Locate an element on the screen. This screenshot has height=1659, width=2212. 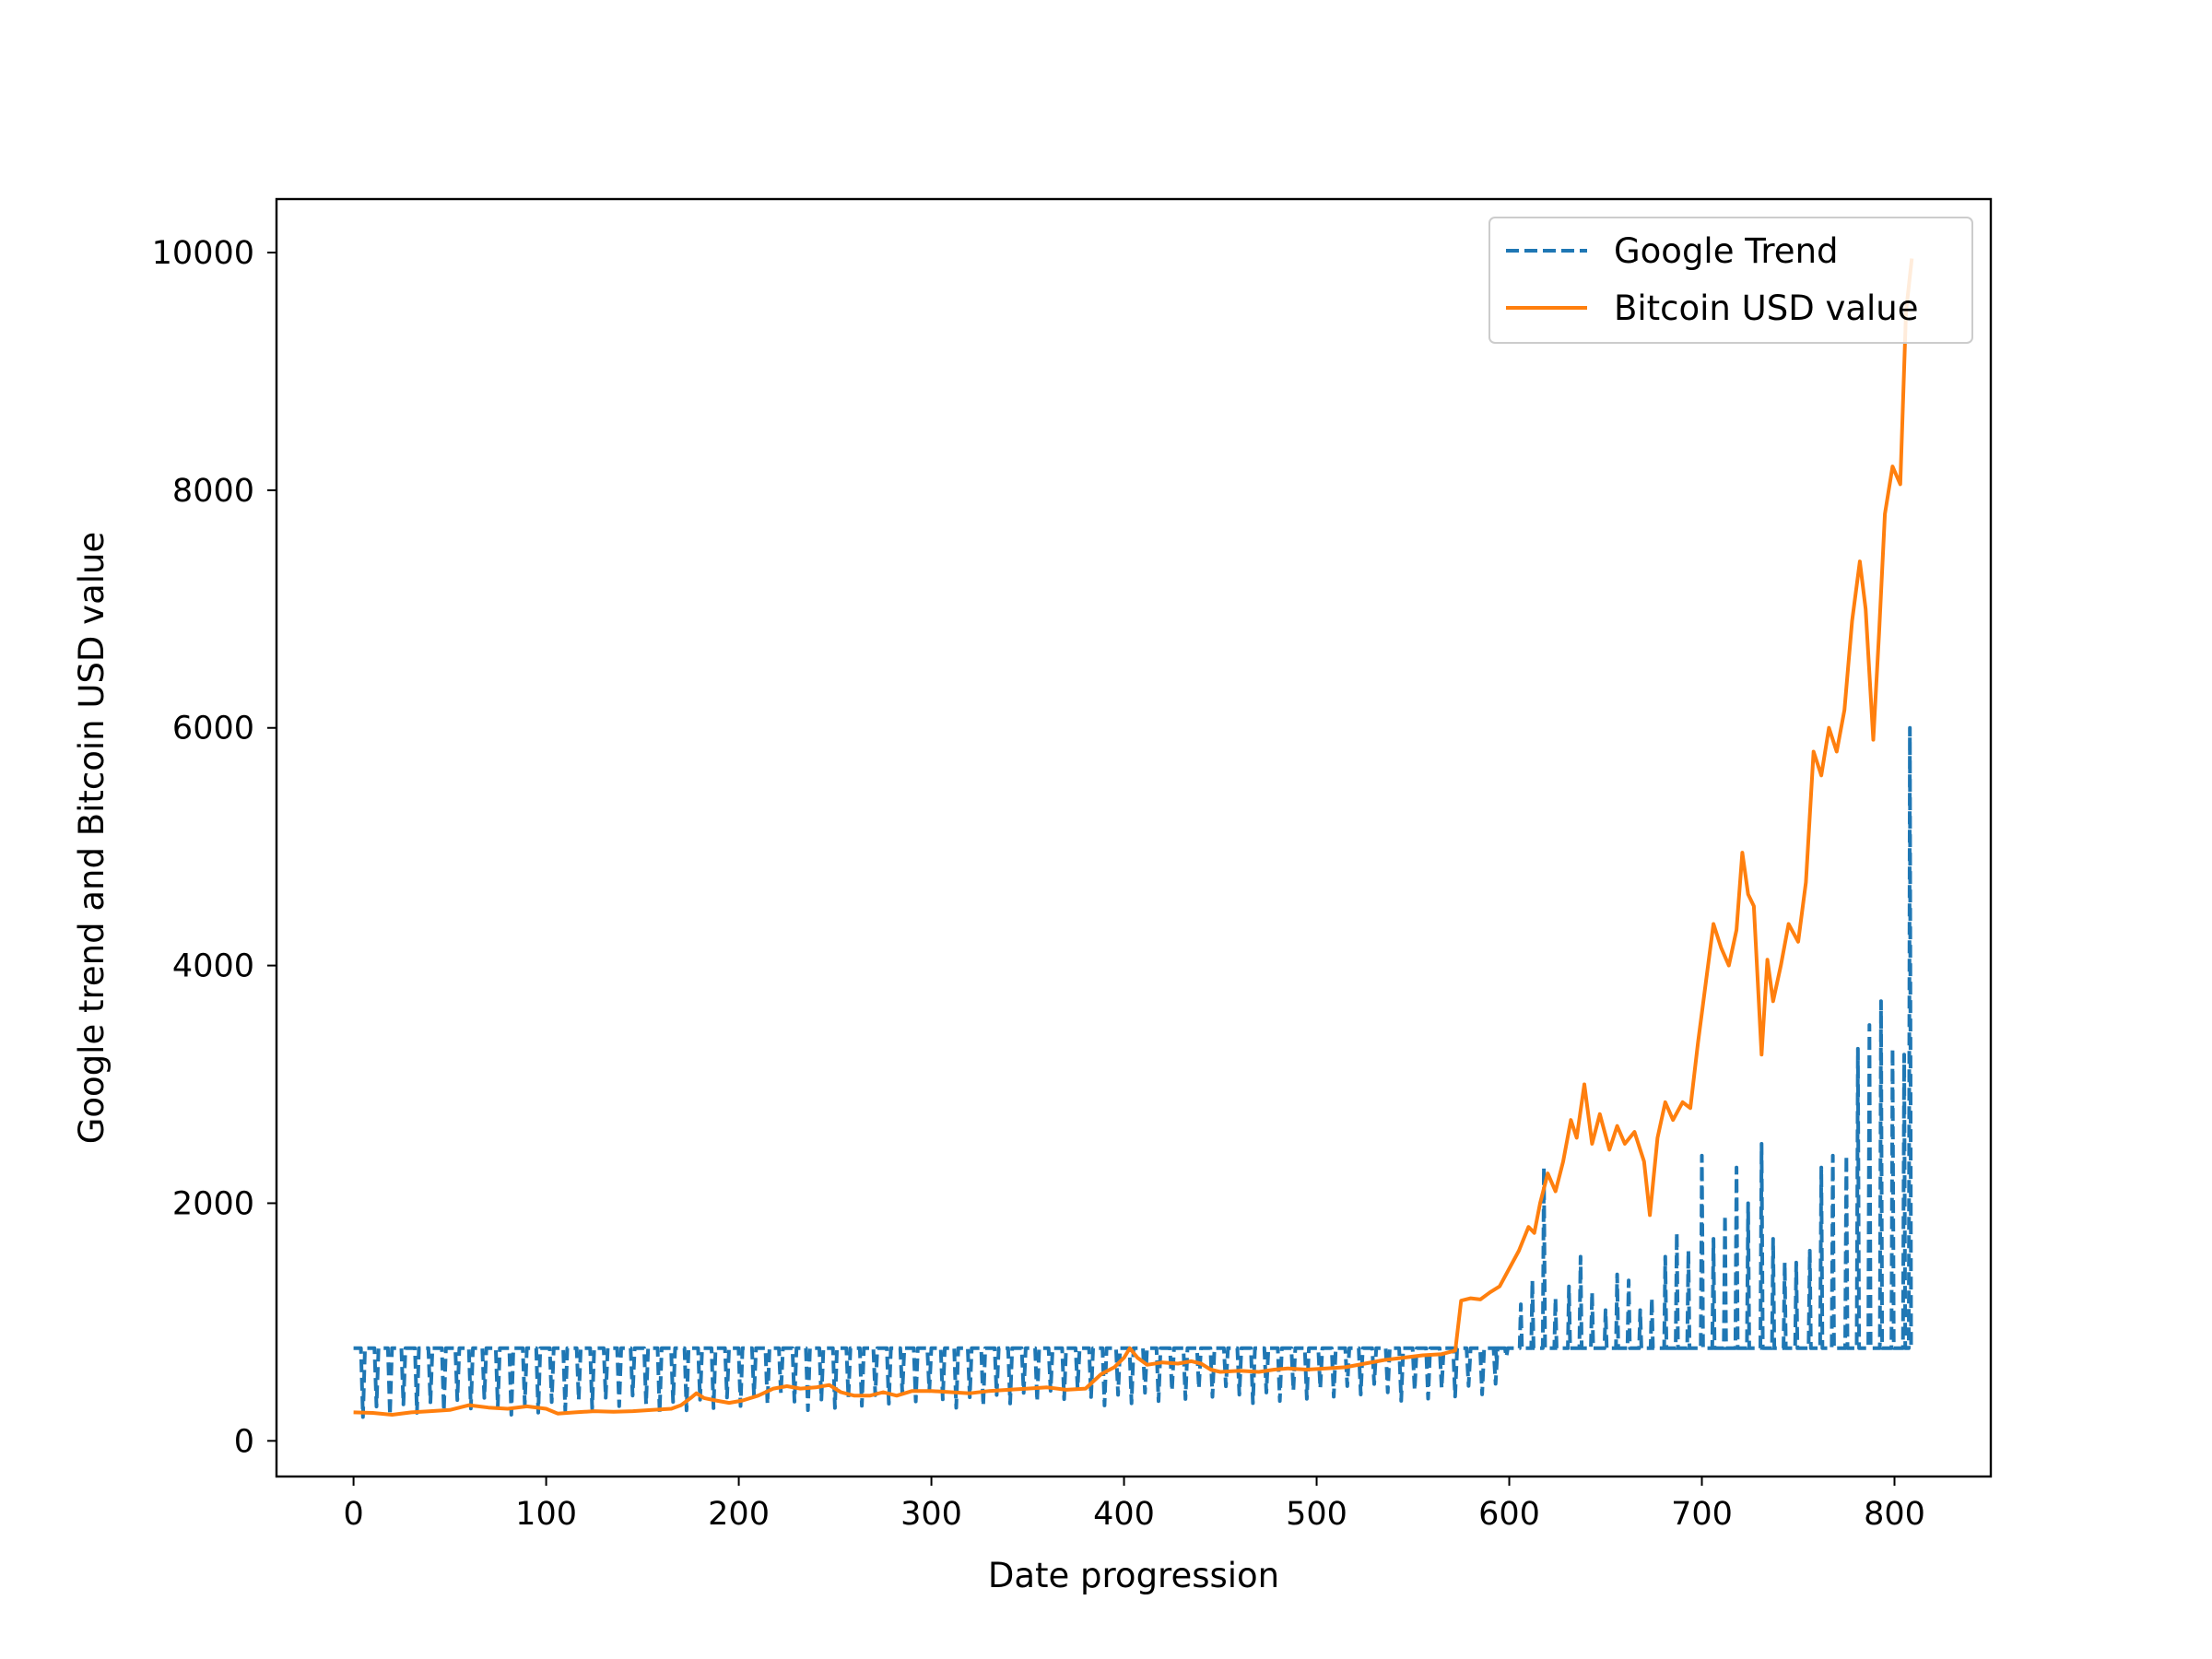
legend-frame is located at coordinates (1730, 280).